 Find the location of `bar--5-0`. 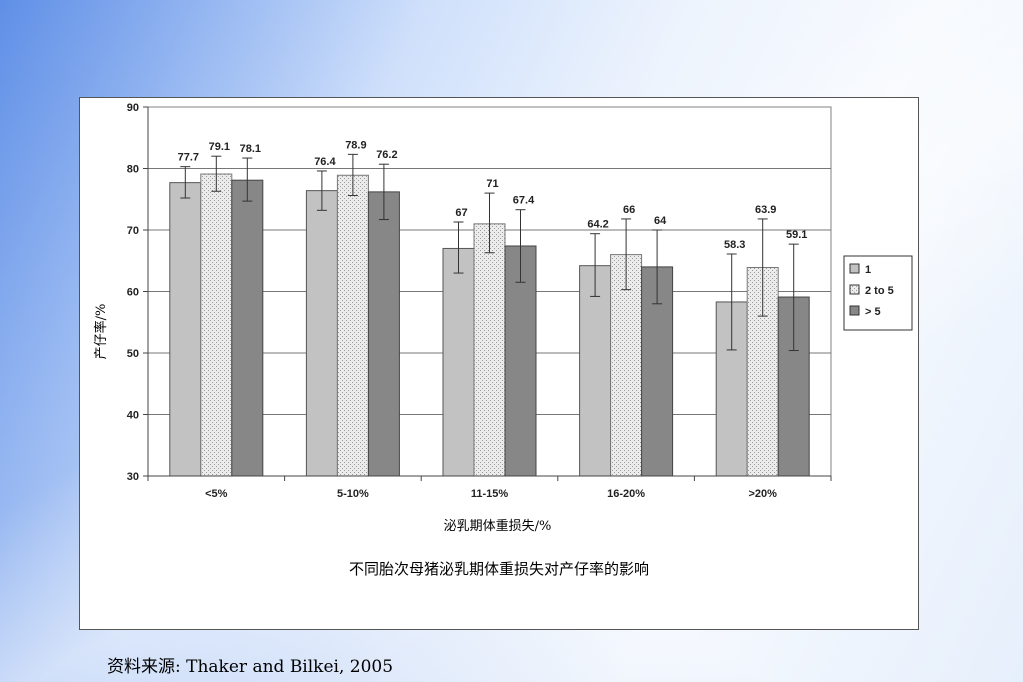

bar--5-0 is located at coordinates (247, 328).